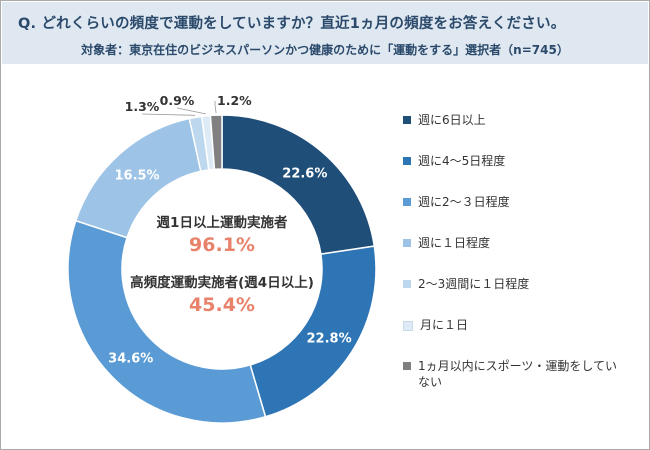  Describe the element at coordinates (234, 100) in the screenshot. I see `slice-label-none: 1.2%` at that location.